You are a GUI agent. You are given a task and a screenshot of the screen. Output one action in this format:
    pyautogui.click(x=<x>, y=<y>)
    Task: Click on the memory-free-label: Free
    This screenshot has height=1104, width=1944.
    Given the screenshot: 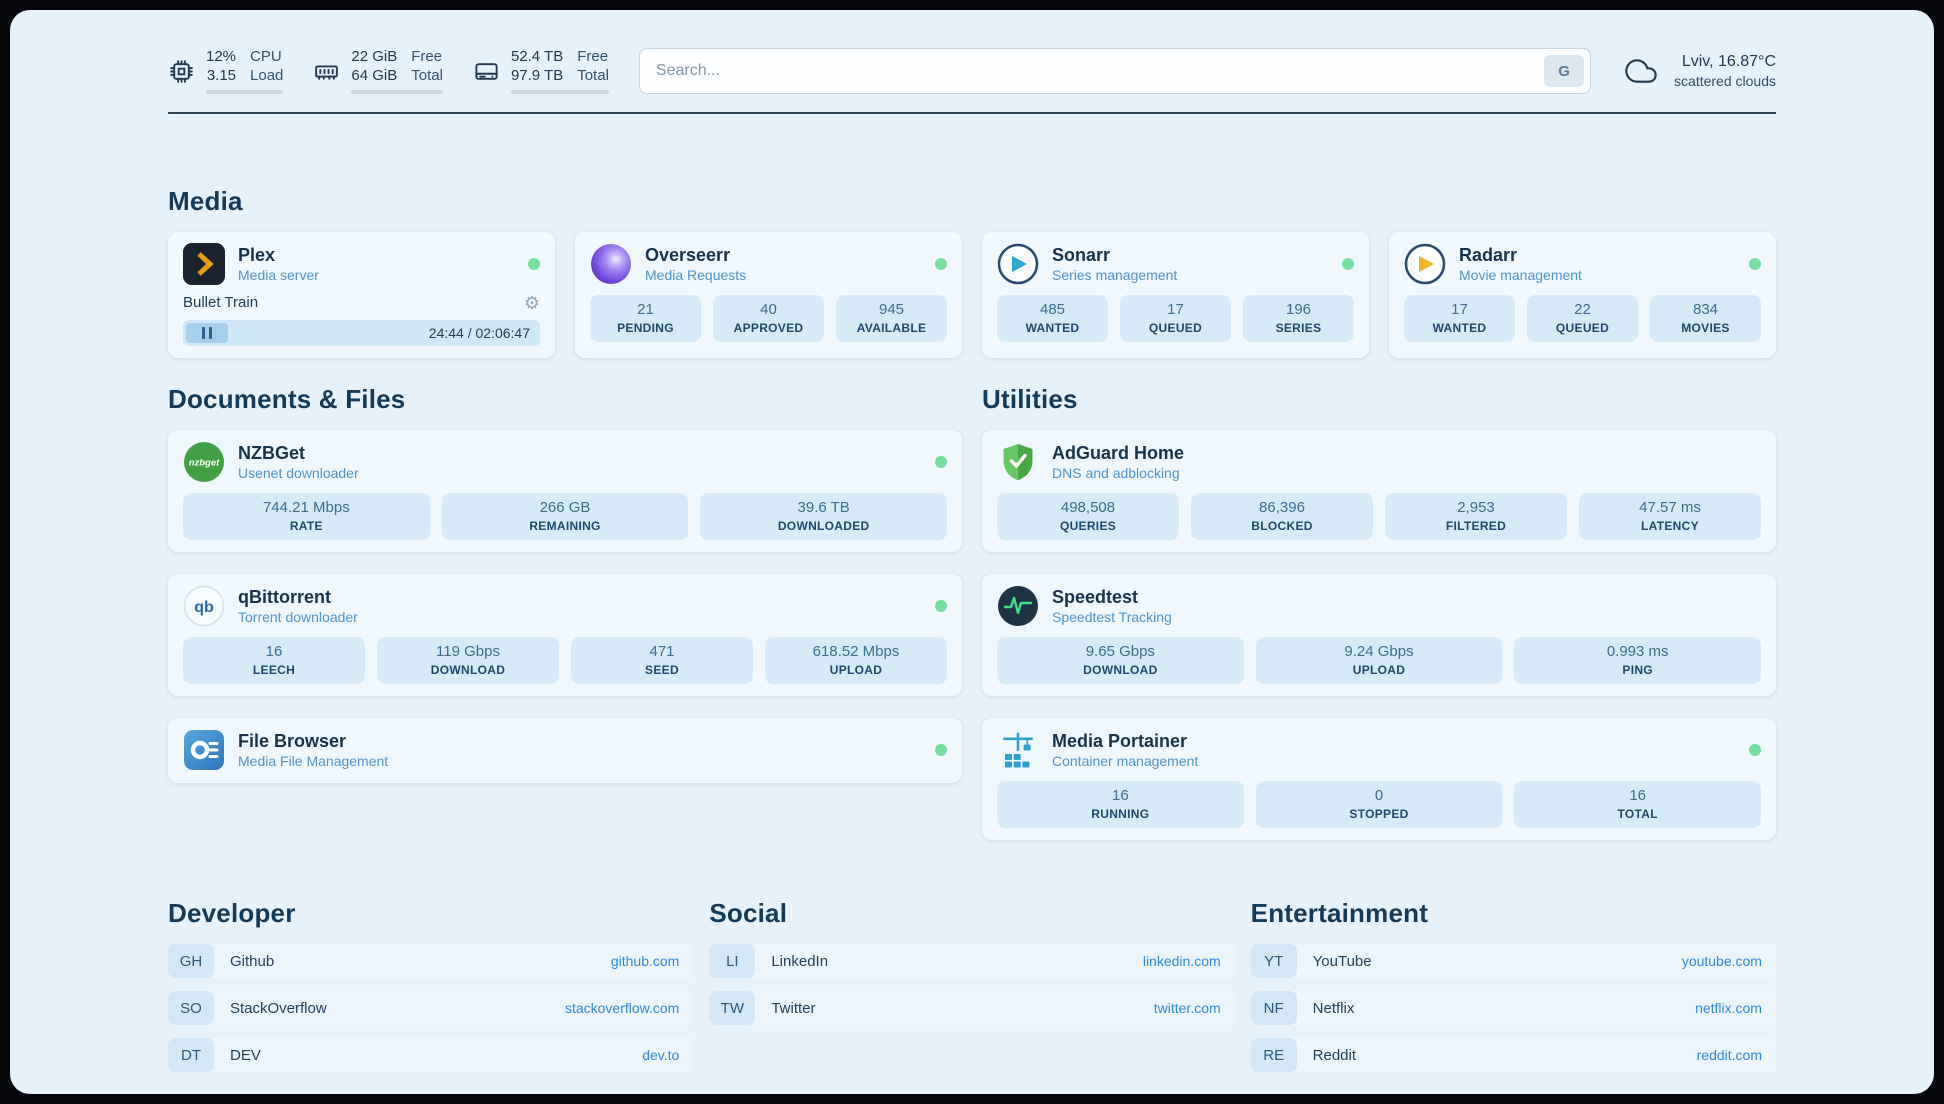 What is the action you would take?
    pyautogui.click(x=427, y=56)
    